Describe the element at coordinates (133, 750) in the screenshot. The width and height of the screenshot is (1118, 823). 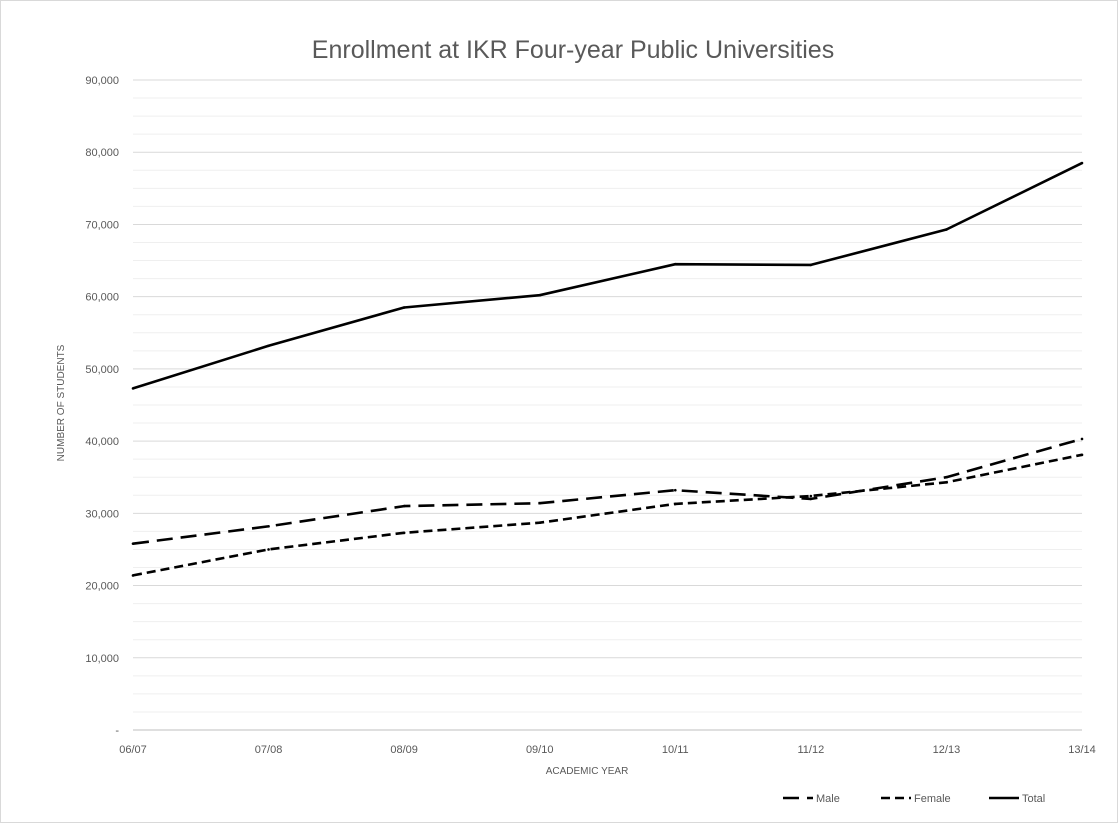
I see `x-tick-label: 06/07` at that location.